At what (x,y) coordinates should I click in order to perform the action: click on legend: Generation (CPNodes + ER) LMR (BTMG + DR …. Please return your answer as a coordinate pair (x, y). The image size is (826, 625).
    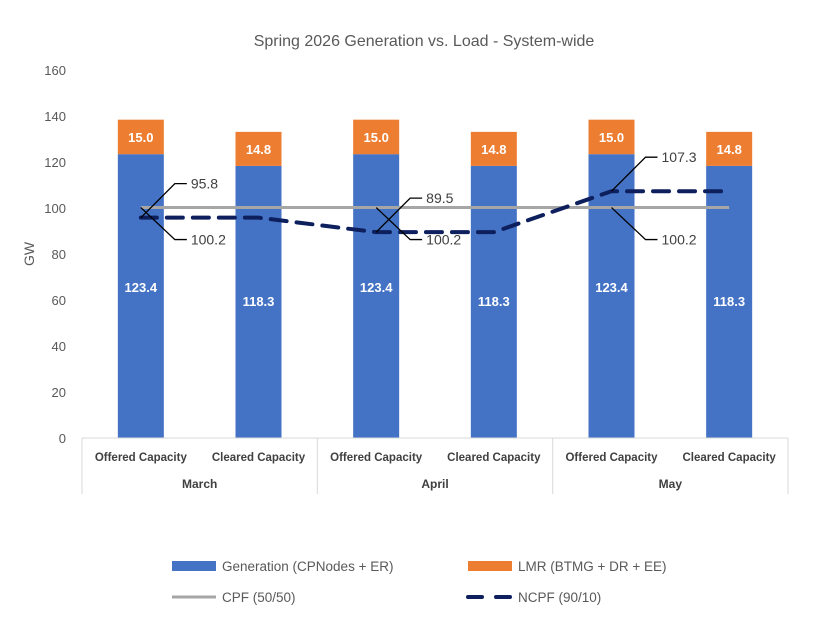
    Looking at the image, I should click on (419, 582).